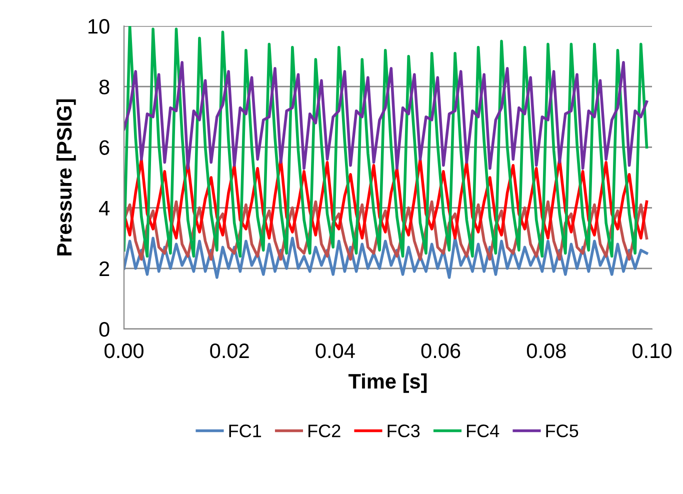 The image size is (683, 494). I want to click on y-tick-label: 0, so click(104, 329).